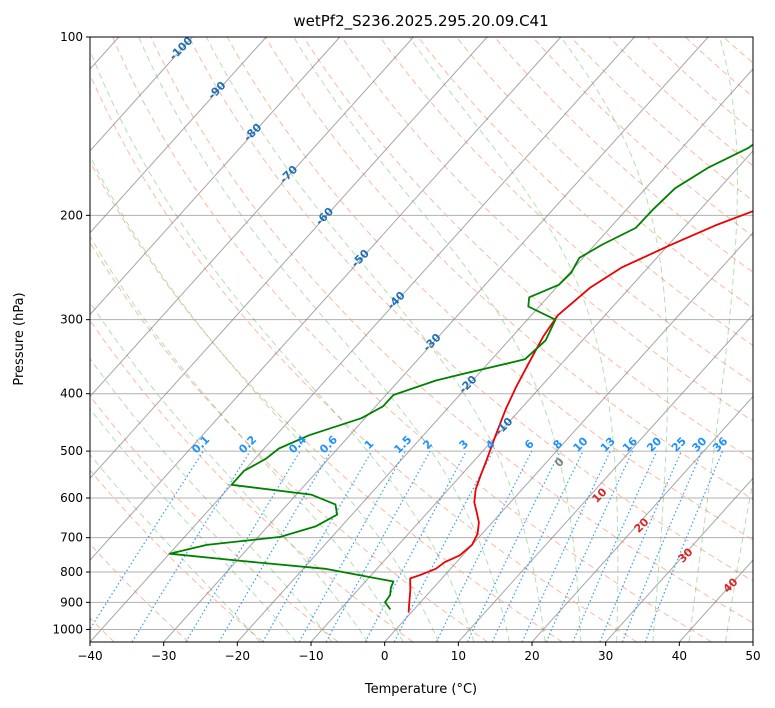 The image size is (775, 708). What do you see at coordinates (686, 555) in the screenshot?
I see `moist-adiabat-label: 30` at bounding box center [686, 555].